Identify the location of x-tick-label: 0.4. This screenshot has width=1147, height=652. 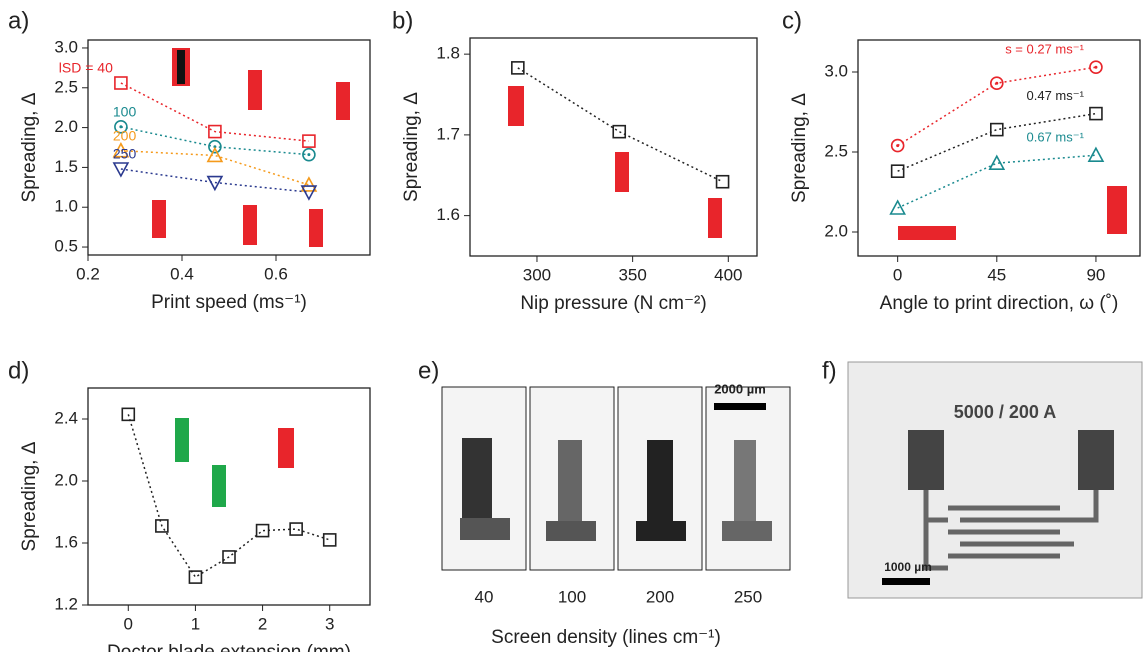
(182, 273).